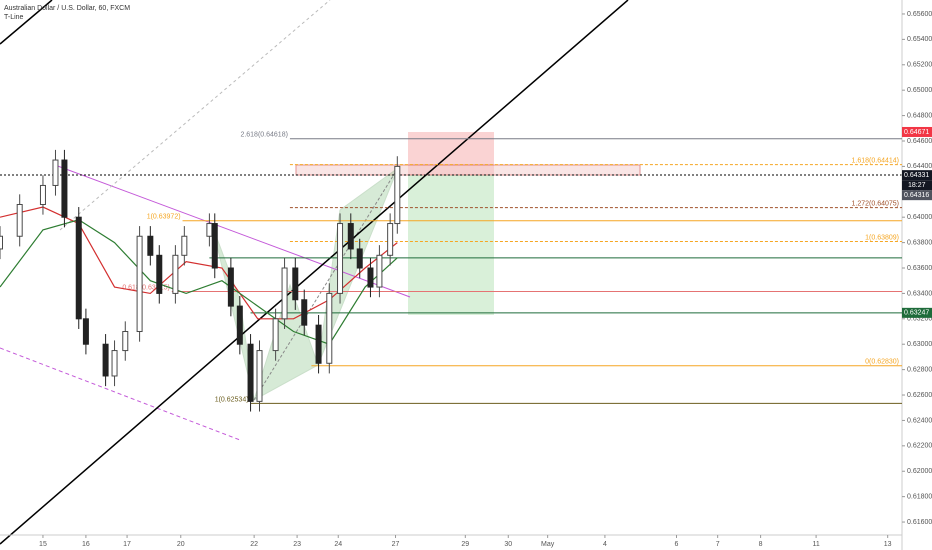 The width and height of the screenshot is (932, 550). I want to click on x-tick-label: 13, so click(888, 544).